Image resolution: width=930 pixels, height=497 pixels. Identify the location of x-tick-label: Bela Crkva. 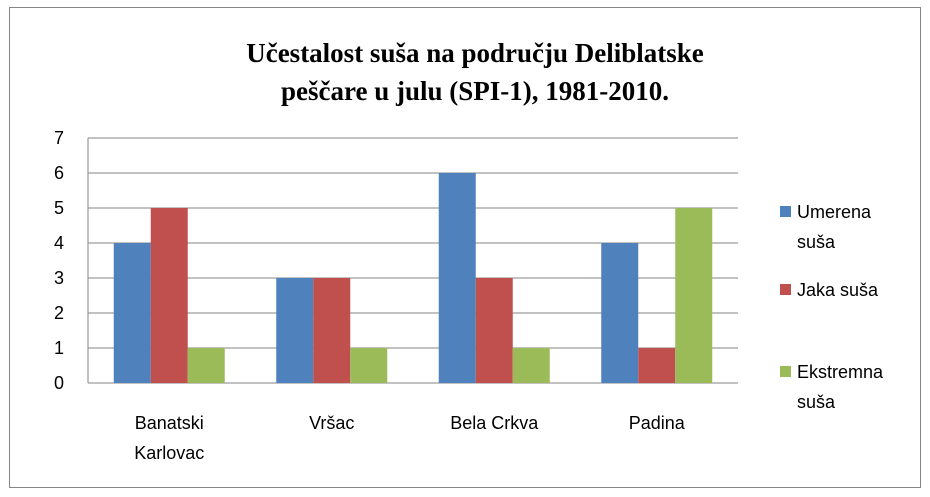
(494, 423).